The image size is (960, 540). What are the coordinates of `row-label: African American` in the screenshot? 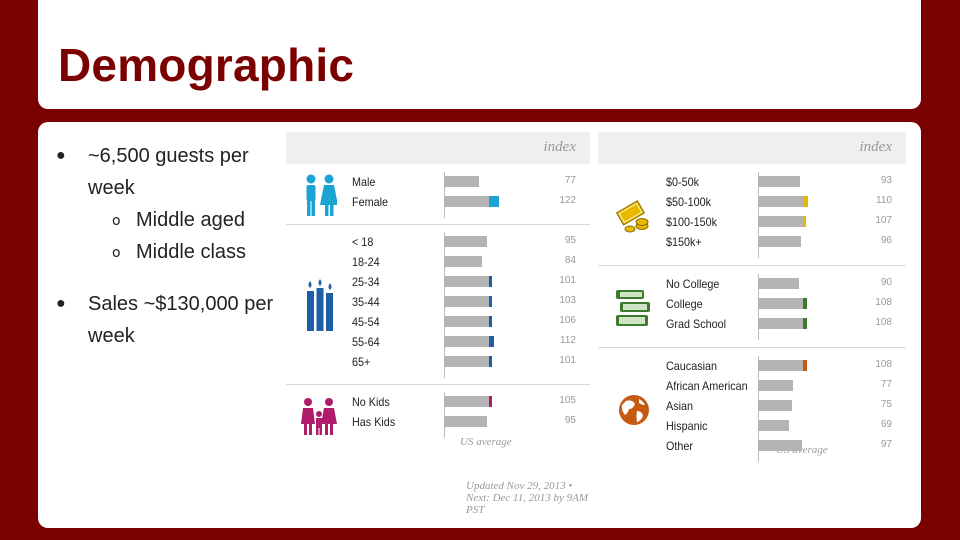 It's located at (707, 386).